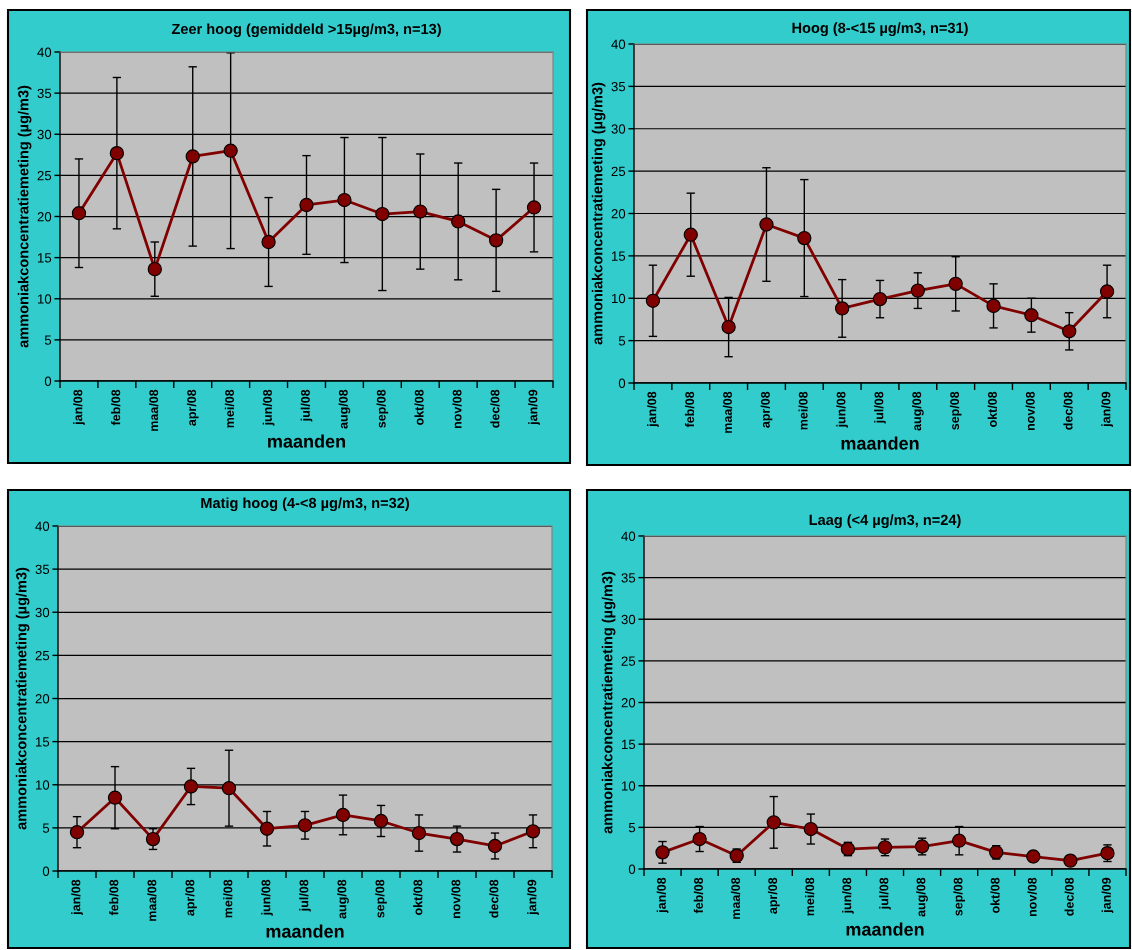  I want to click on chart-title: Hoog (8-<15 µg/m3, n=31), so click(880, 29).